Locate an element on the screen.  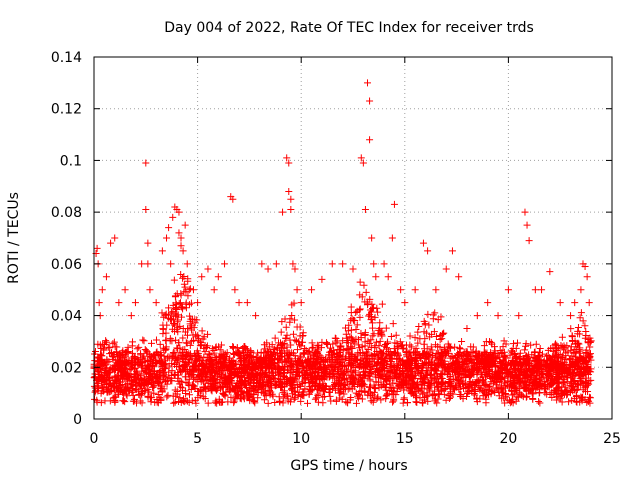
y-tick-label: 0.04 is located at coordinates (66, 317).